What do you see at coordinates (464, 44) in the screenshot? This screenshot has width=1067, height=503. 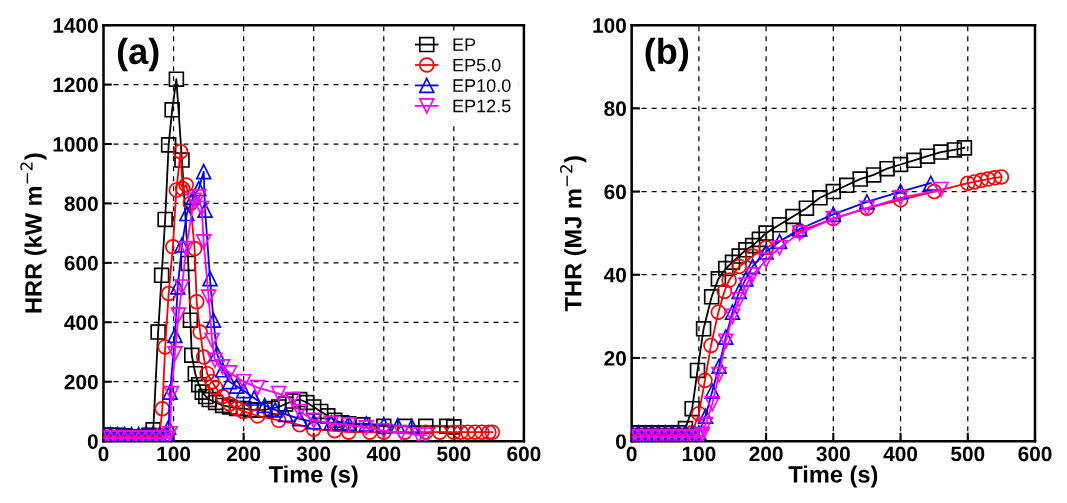 I see `legend-label: EP` at bounding box center [464, 44].